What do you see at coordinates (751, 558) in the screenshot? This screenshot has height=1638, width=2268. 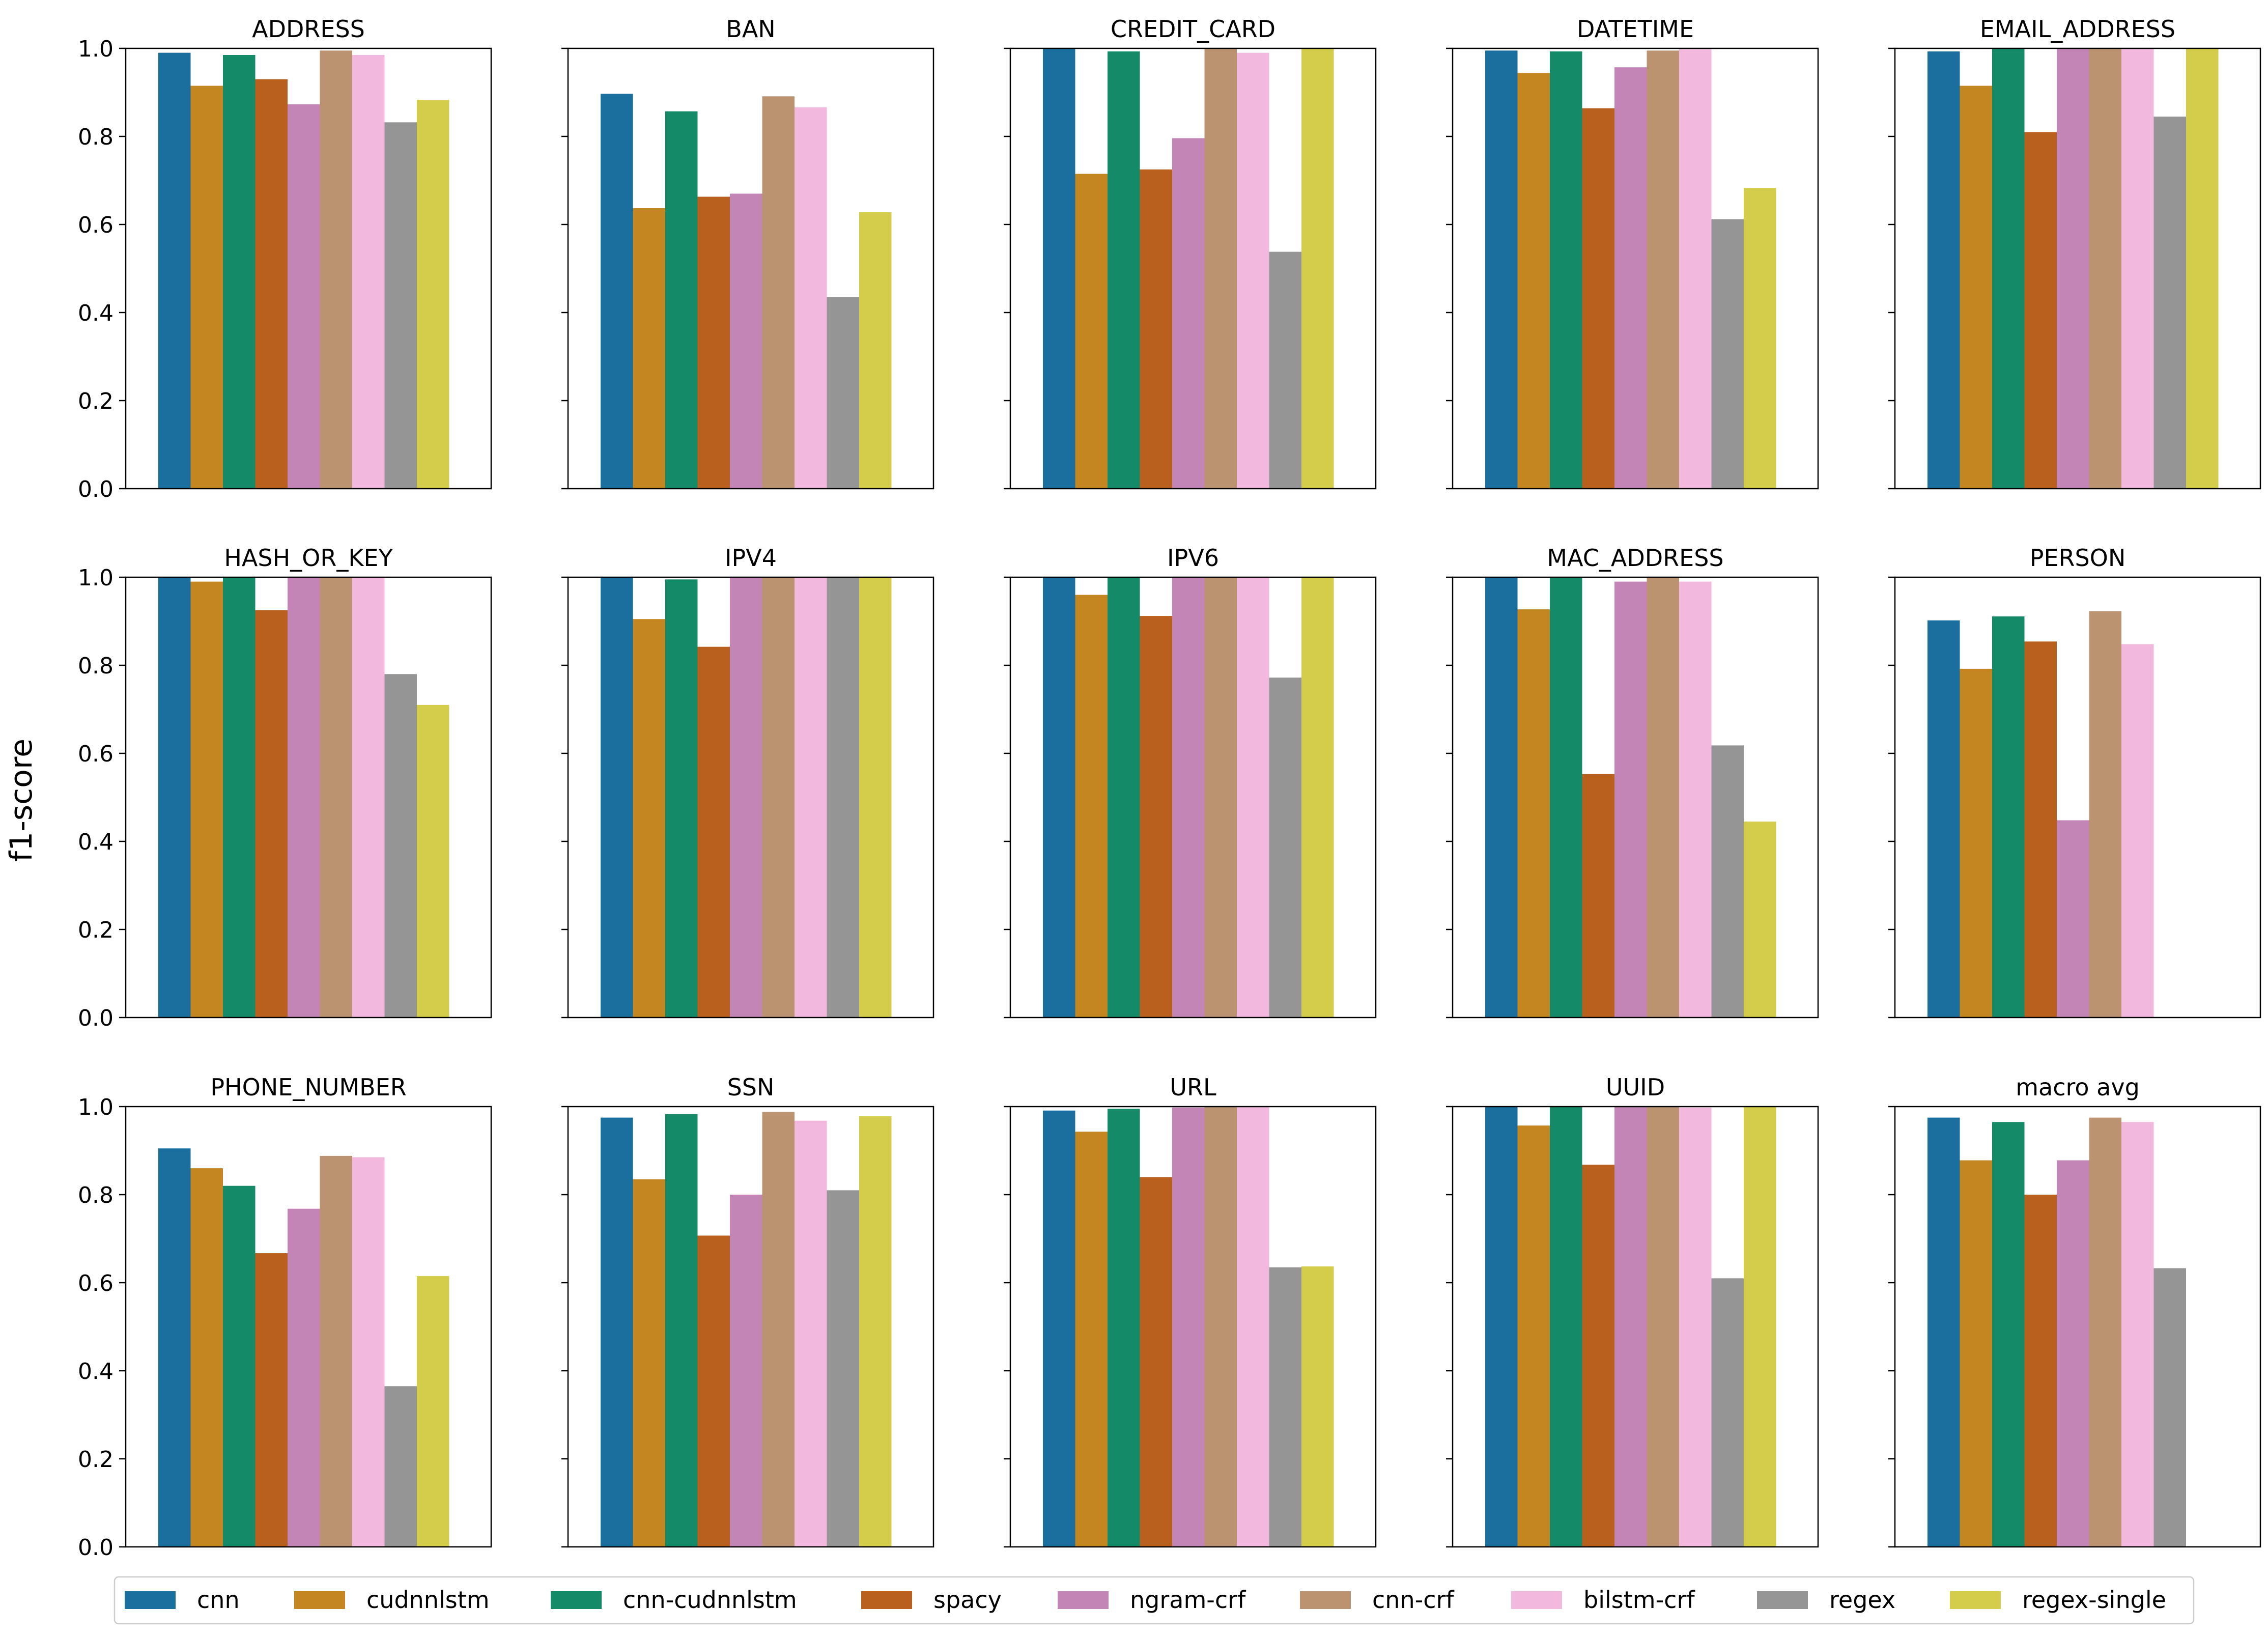 I see `panel-title-ipv4: IPV4` at bounding box center [751, 558].